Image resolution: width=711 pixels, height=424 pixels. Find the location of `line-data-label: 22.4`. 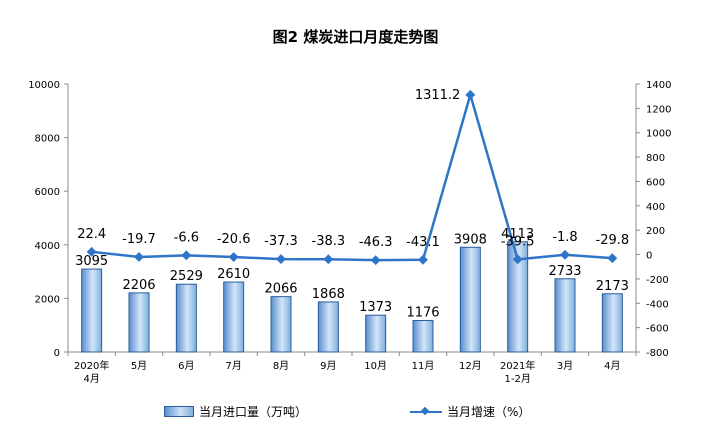

line-data-label: 22.4 is located at coordinates (91, 234).